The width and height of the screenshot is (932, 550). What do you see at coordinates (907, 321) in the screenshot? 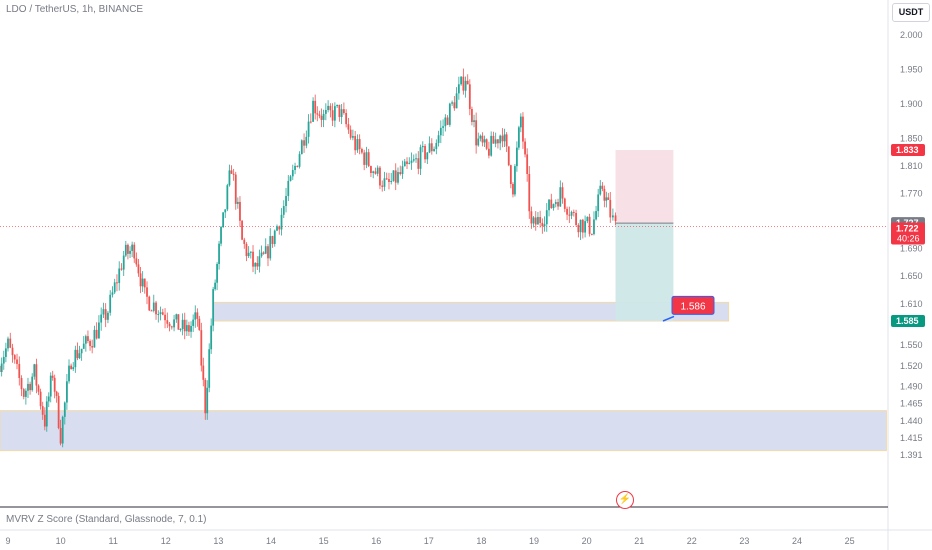
I see `price-label-text: 1.585` at bounding box center [907, 321].